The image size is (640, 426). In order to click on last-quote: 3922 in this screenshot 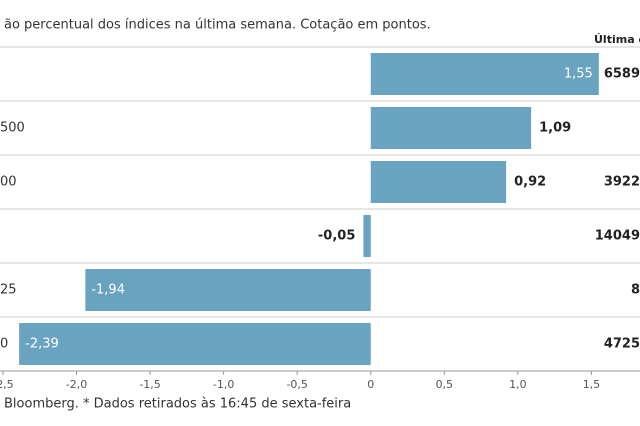, I will do `click(622, 182)`.